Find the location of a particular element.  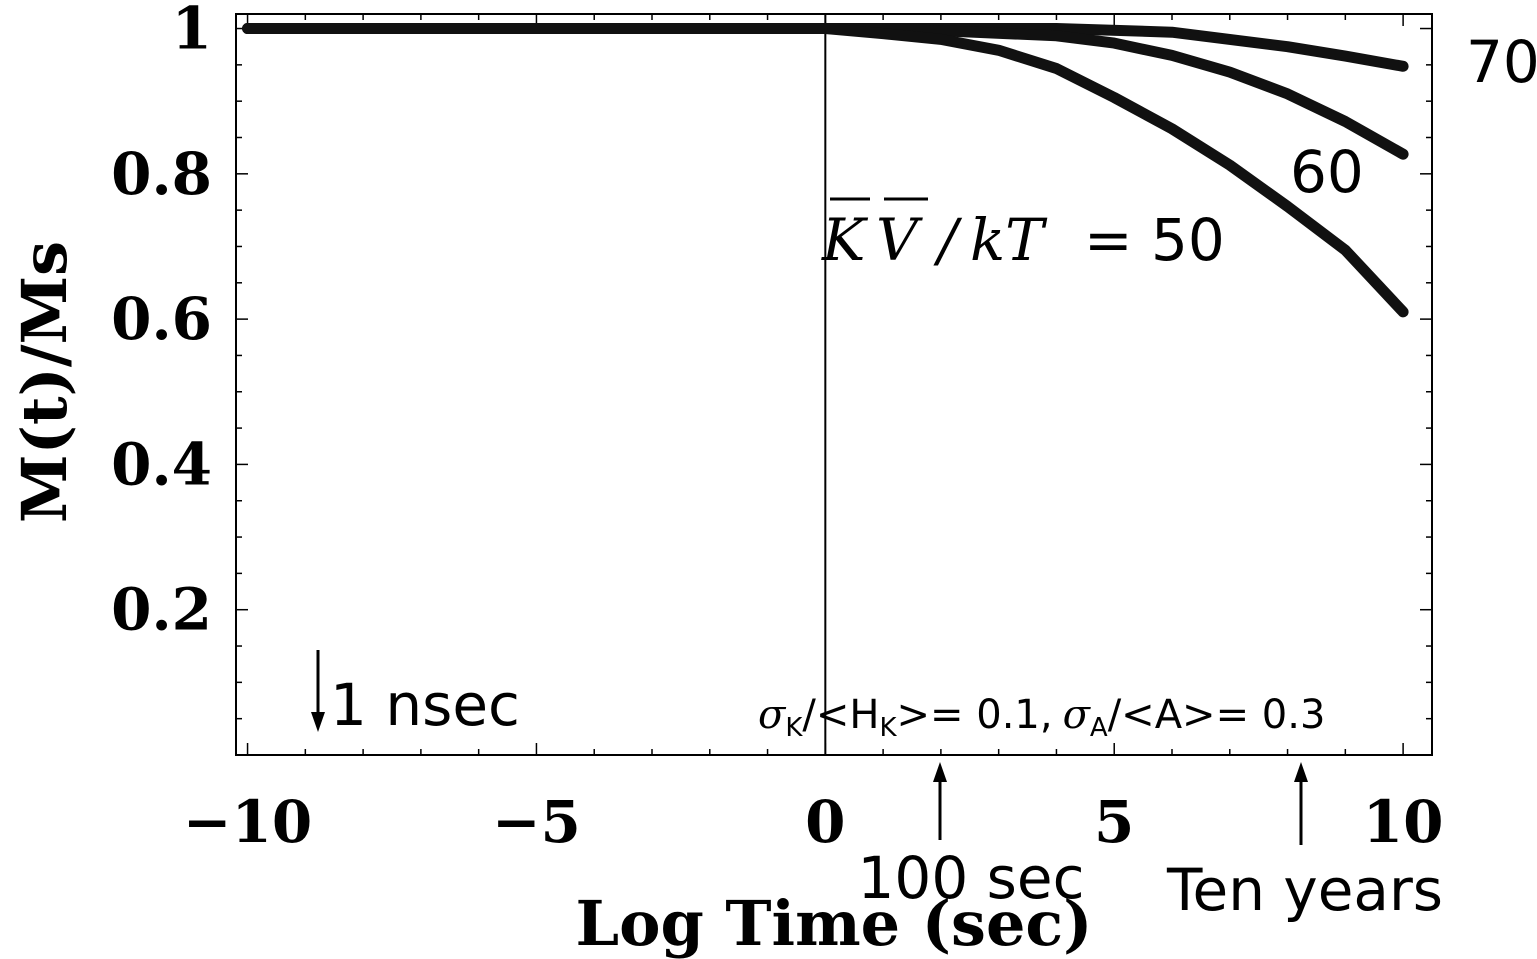

sigma-k: σ is located at coordinates (772, 715).